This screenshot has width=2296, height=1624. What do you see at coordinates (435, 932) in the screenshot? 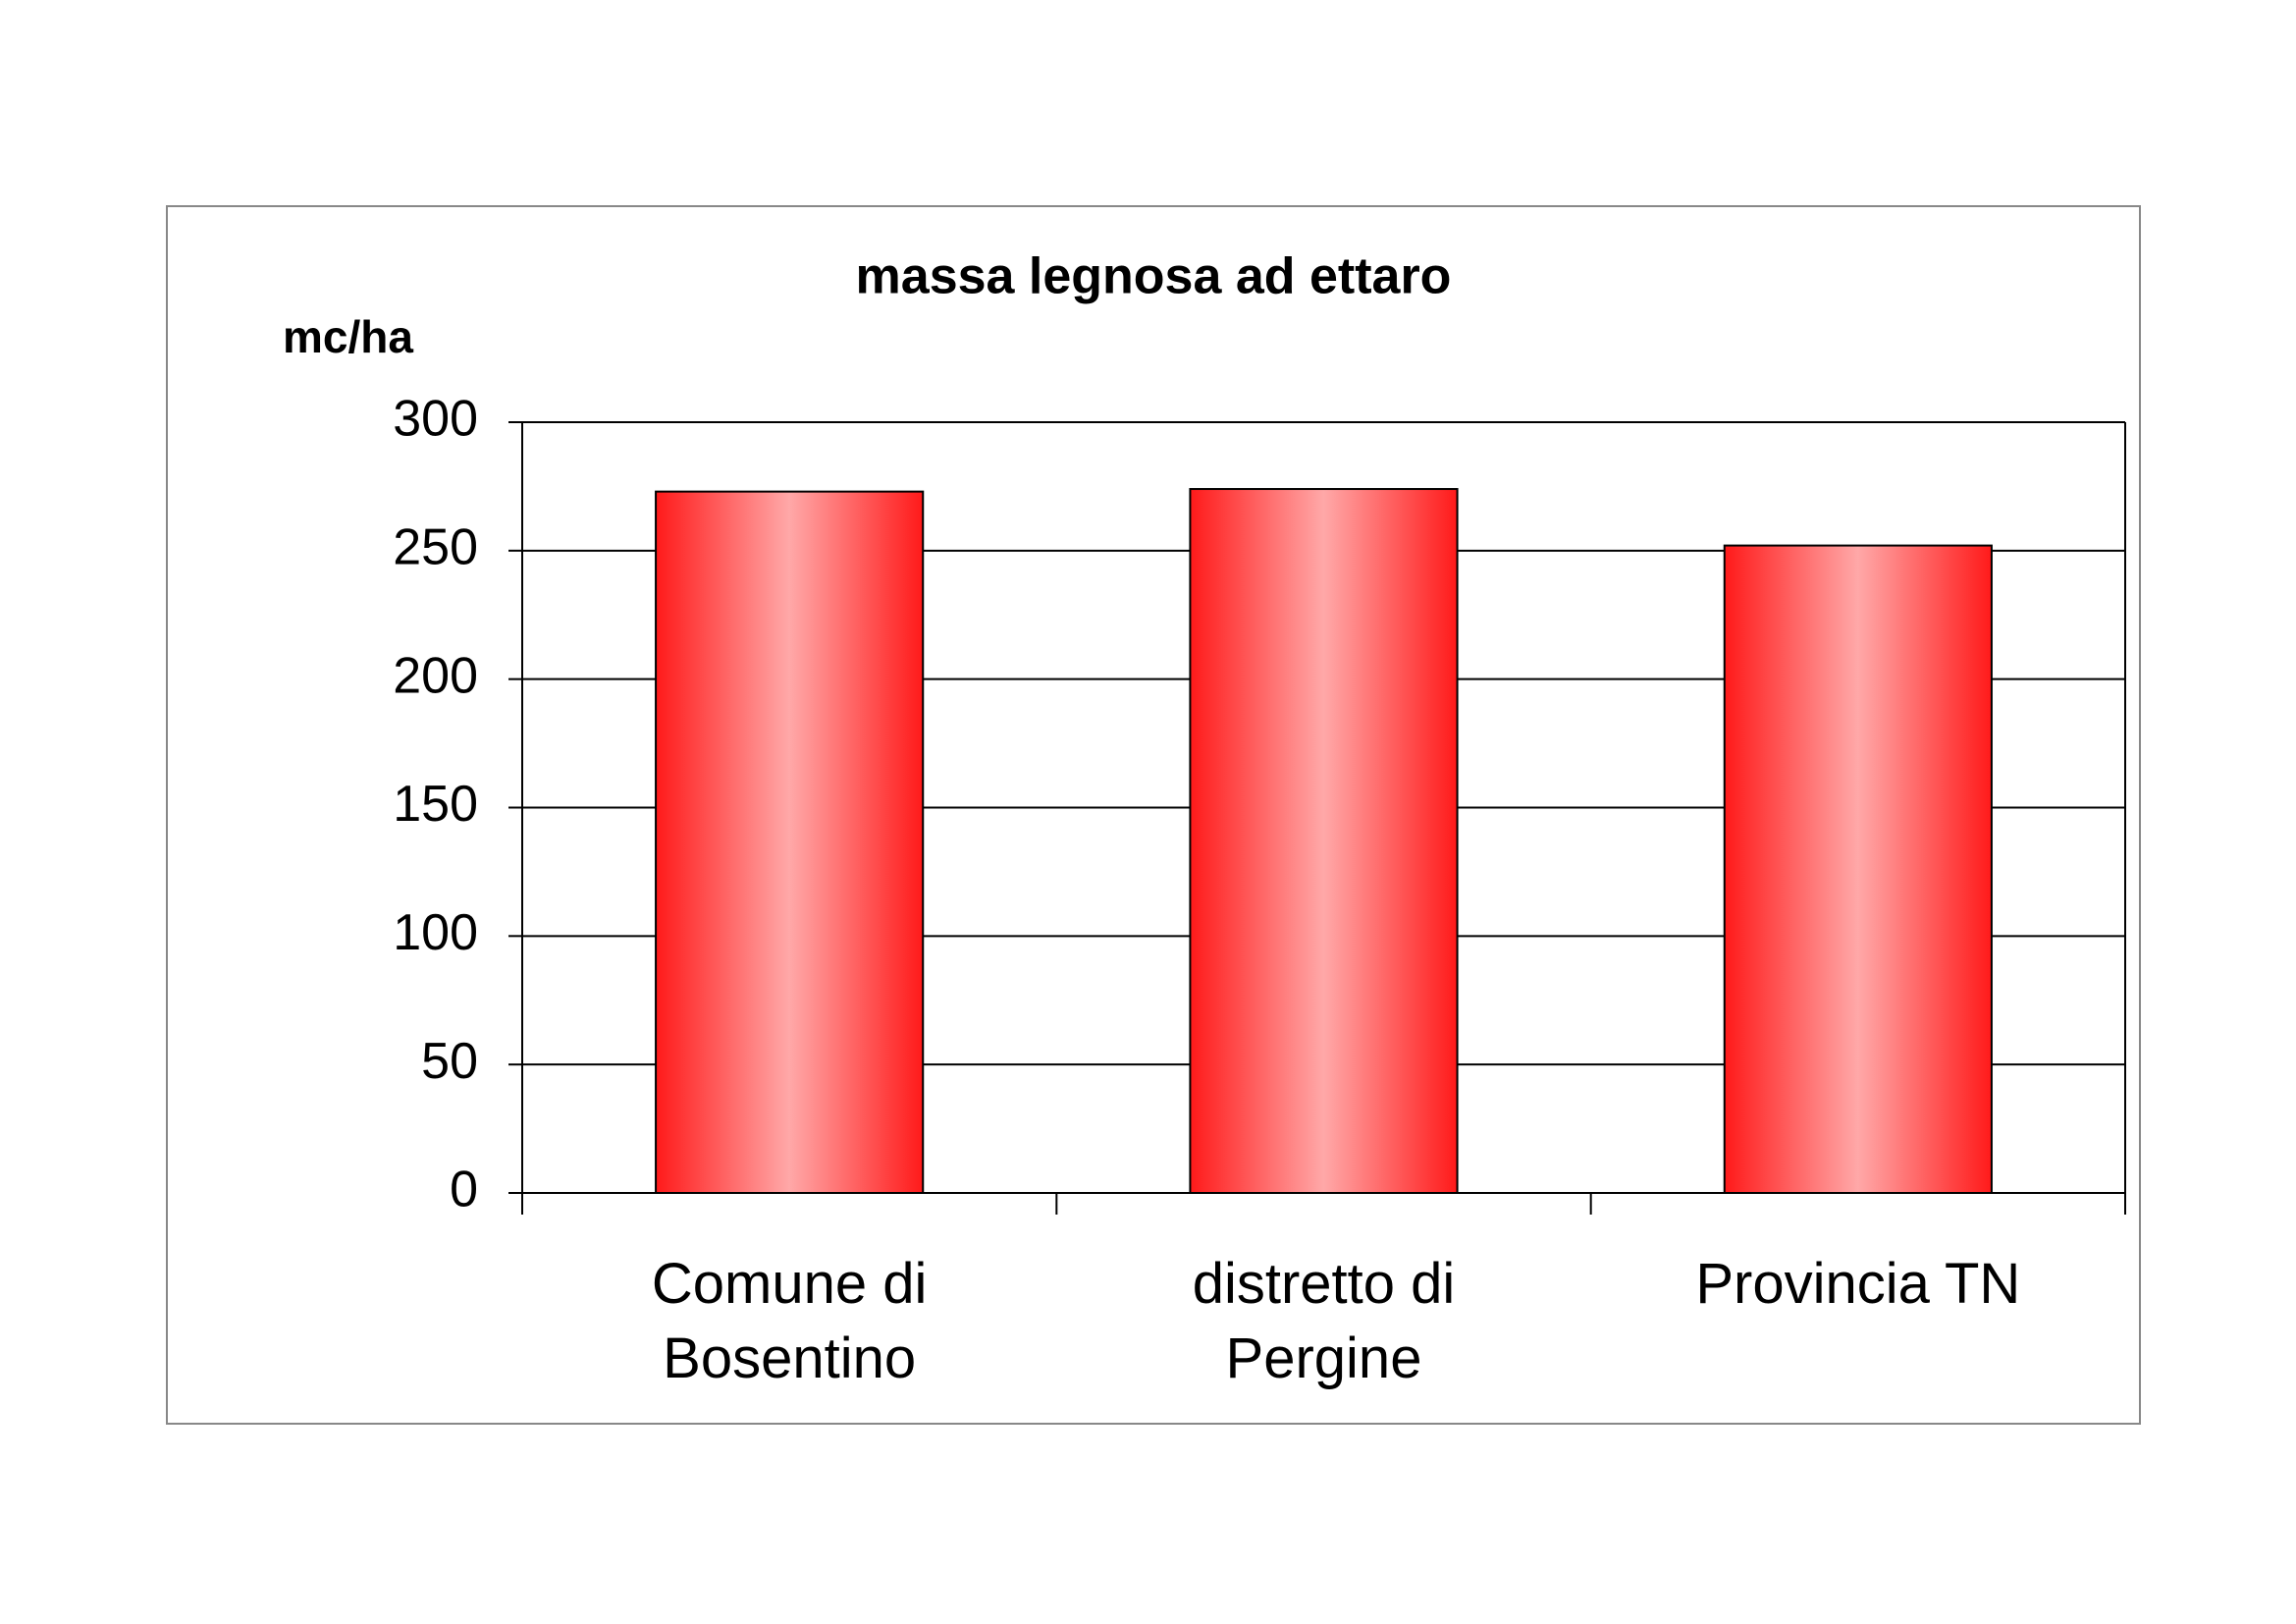
I see `y-tick-label: 100` at bounding box center [435, 932].